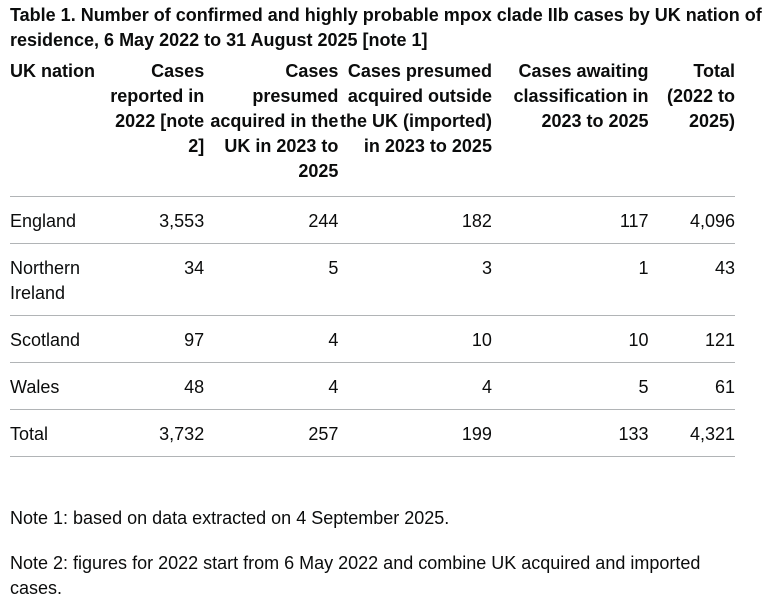 Image resolution: width=783 pixels, height=601 pixels. I want to click on cell-total: 4,321, so click(691, 433).